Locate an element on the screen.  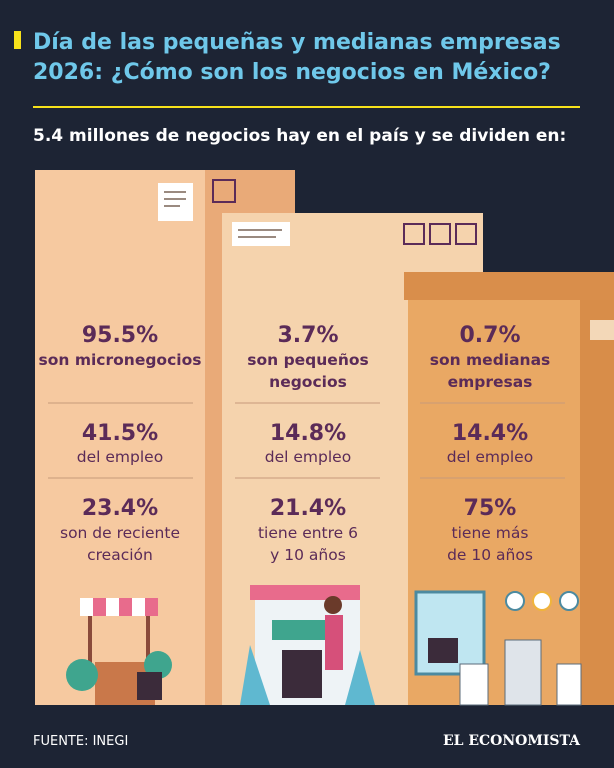
stat-label: tiene entre 6 is located at coordinates (308, 533).